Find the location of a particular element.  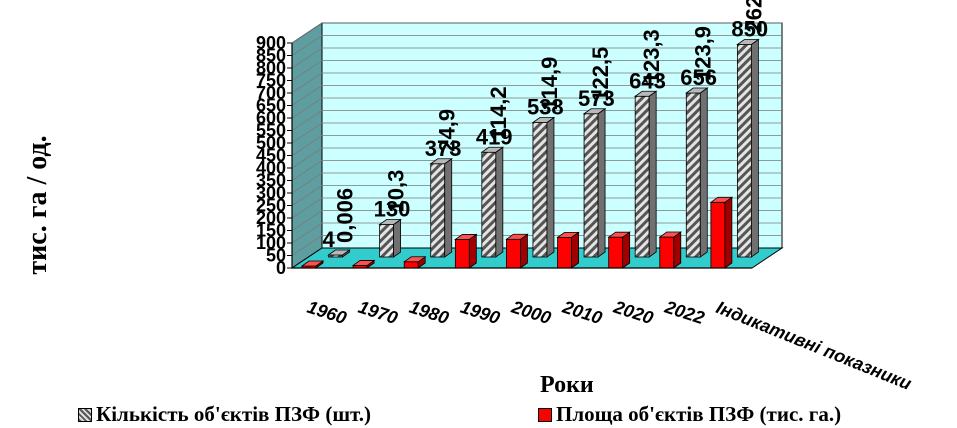

data-label-count: 850 is located at coordinates (749, 29).